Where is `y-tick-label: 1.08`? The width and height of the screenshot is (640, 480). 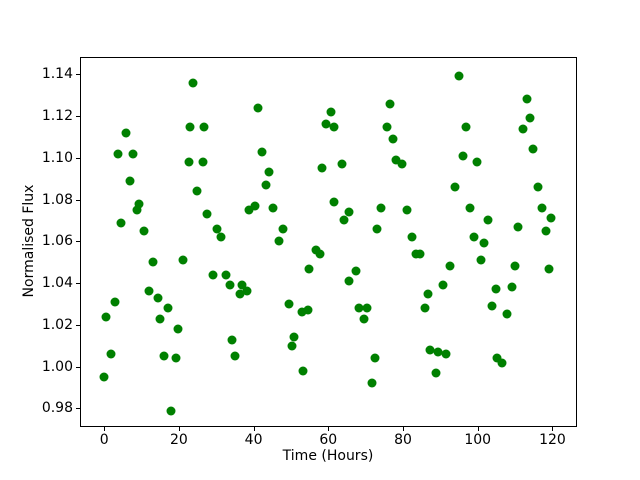 y-tick-label: 1.08 is located at coordinates (57, 199).